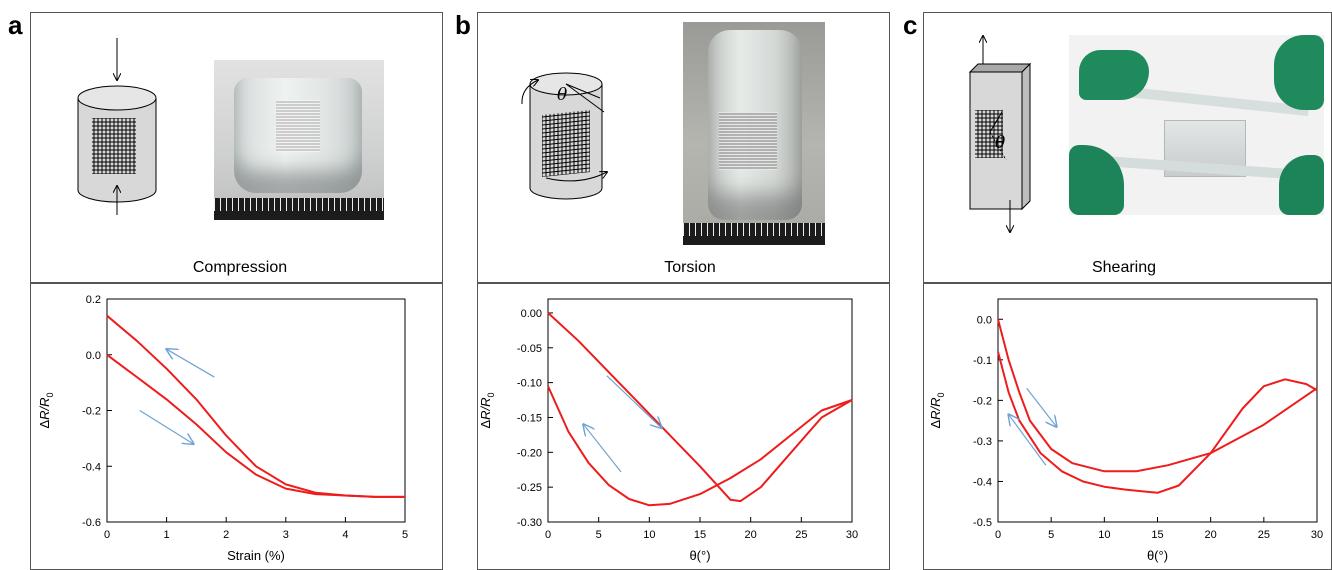  I want to click on y-tick-label: 0.00, so click(531, 314).